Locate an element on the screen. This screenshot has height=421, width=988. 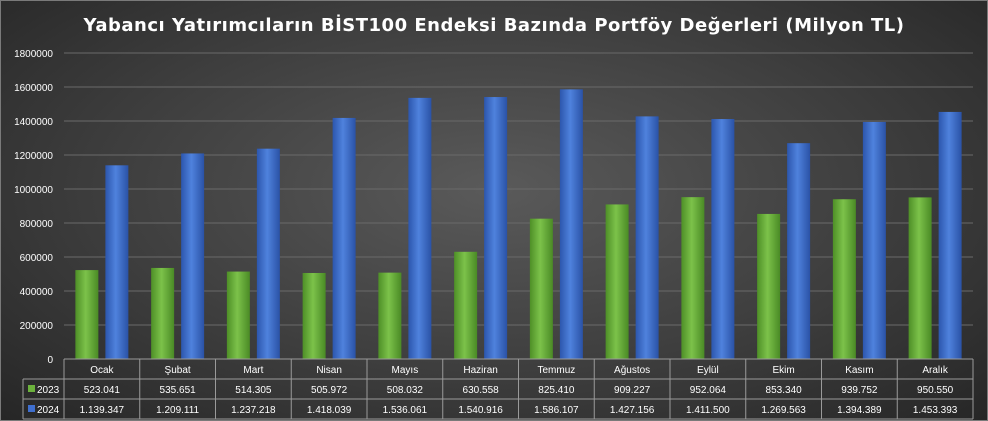
y-tick-label: 0 is located at coordinates (50, 360).